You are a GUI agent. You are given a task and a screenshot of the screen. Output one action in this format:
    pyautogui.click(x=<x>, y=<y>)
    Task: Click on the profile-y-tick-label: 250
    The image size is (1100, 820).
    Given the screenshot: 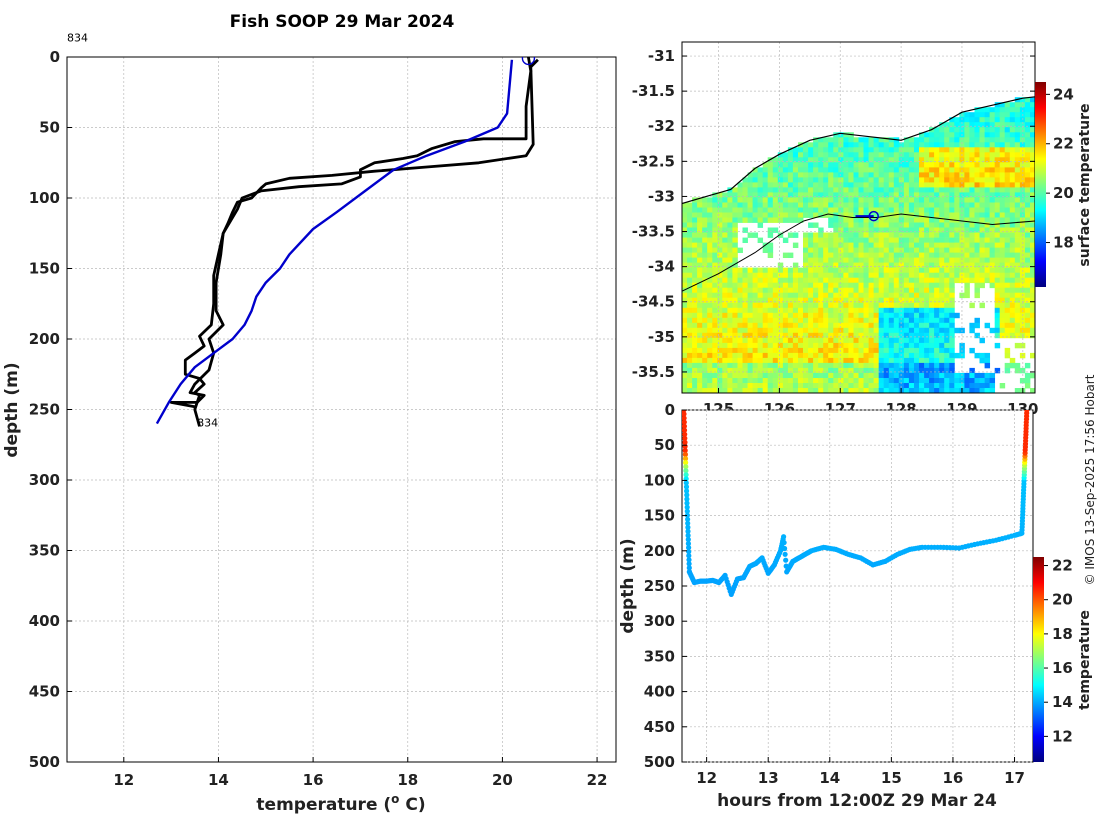 What is the action you would take?
    pyautogui.click(x=44, y=410)
    